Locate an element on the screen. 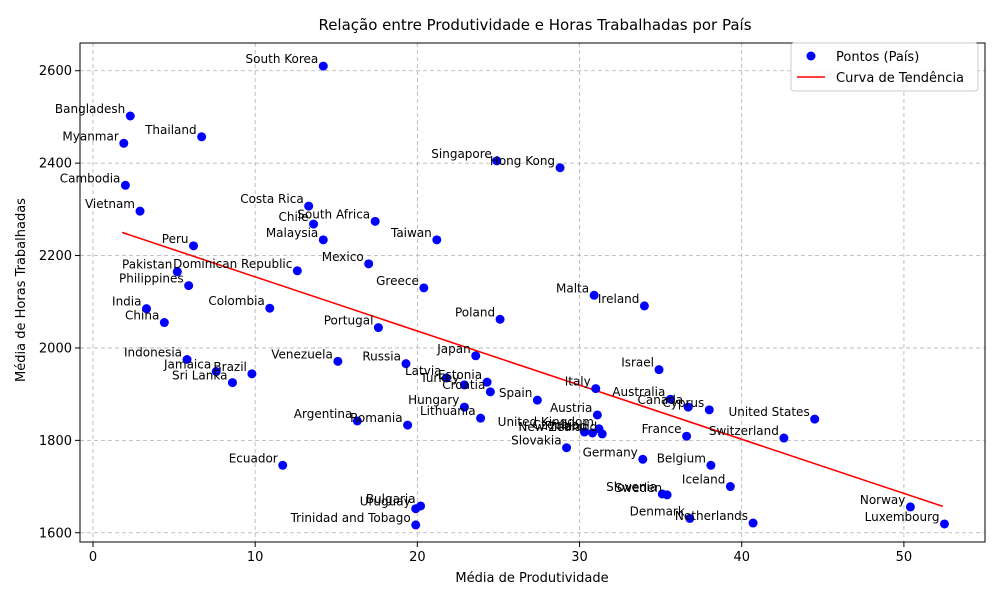  point-label: Finland is located at coordinates (566, 426).